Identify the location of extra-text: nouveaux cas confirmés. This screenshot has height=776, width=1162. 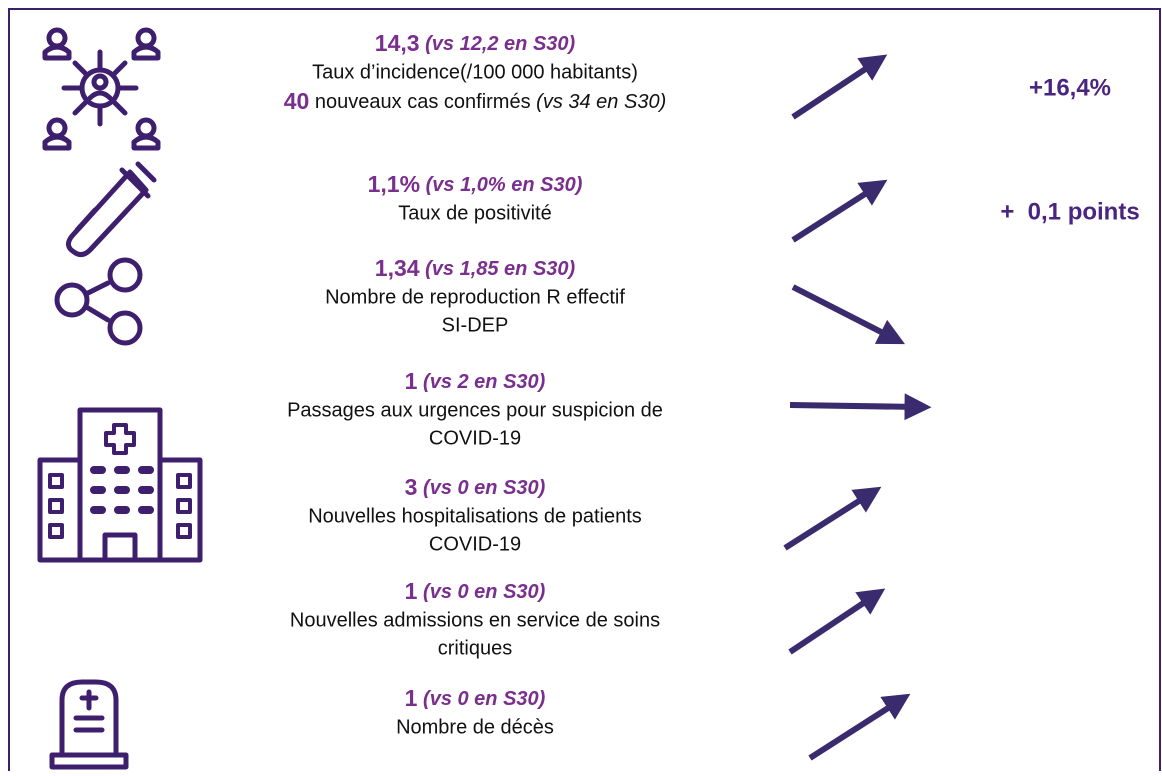
(423, 102).